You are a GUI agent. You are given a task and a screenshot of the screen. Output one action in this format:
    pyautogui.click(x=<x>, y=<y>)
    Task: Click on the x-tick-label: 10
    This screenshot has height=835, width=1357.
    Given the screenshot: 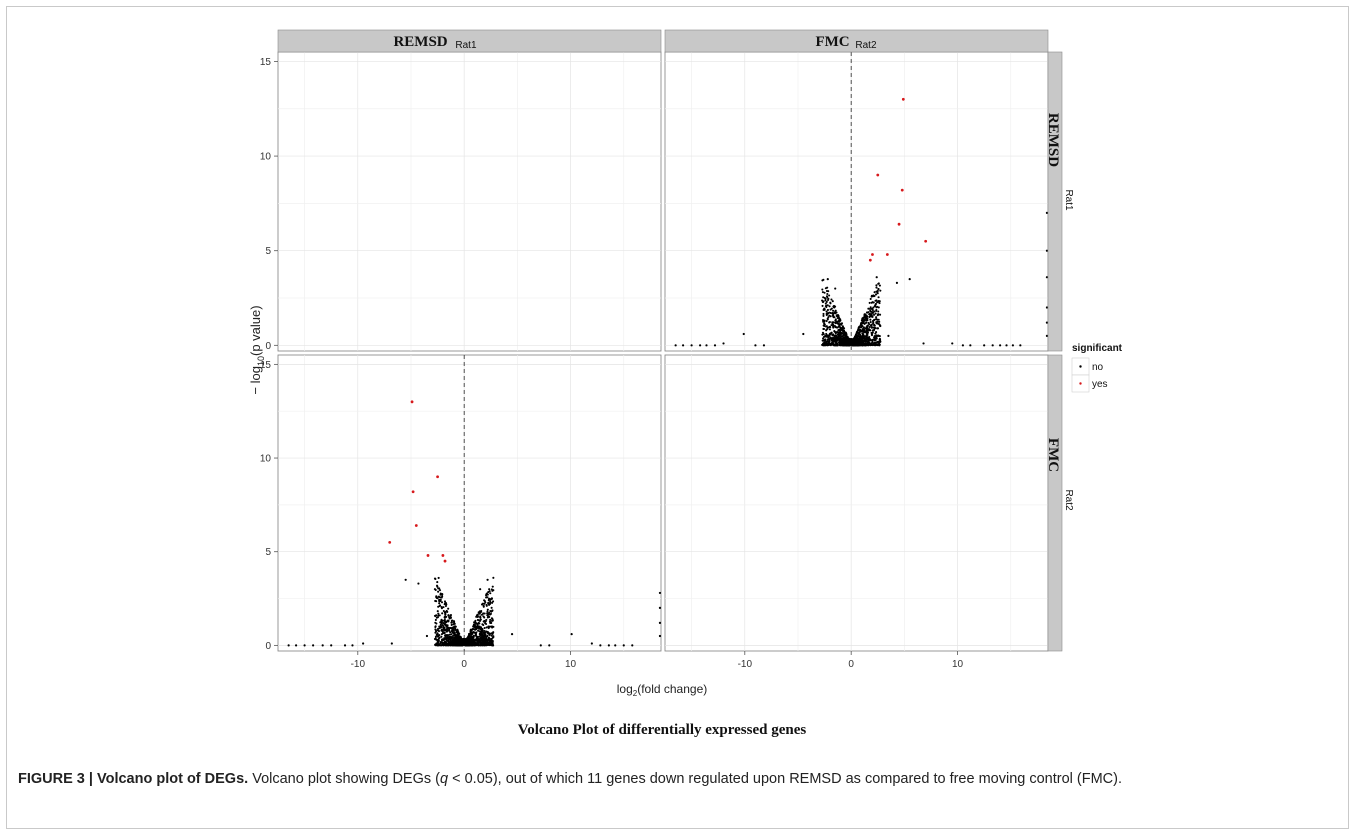 What is the action you would take?
    pyautogui.click(x=958, y=664)
    